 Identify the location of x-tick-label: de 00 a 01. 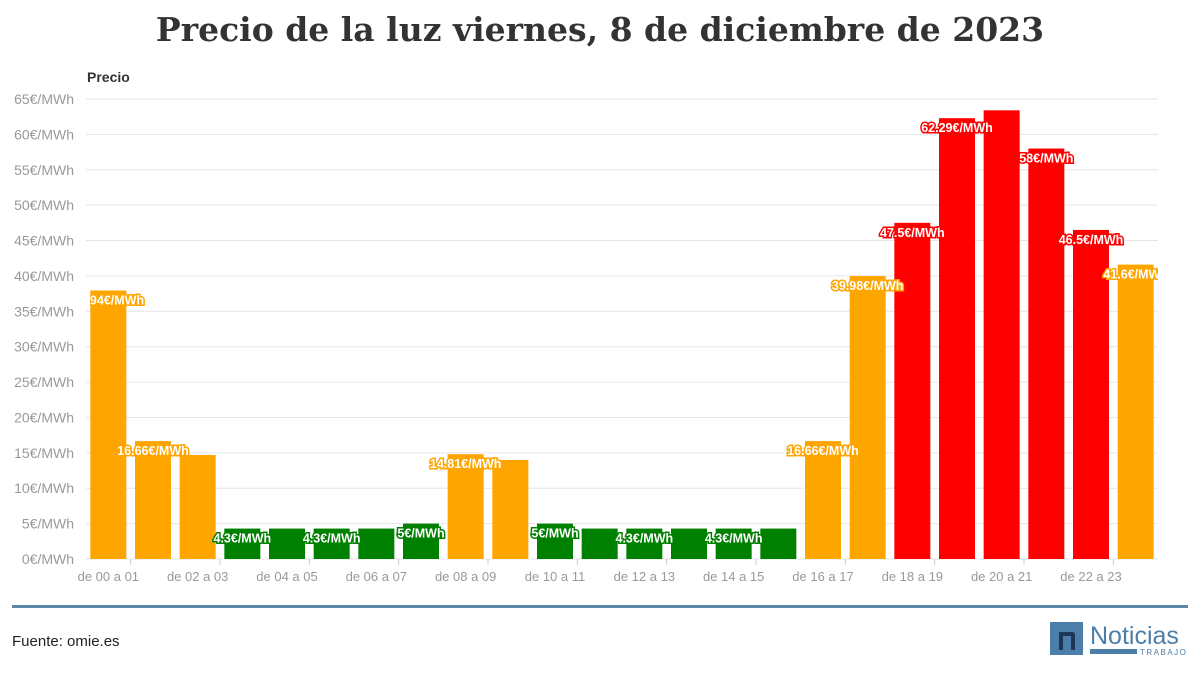
(108, 576).